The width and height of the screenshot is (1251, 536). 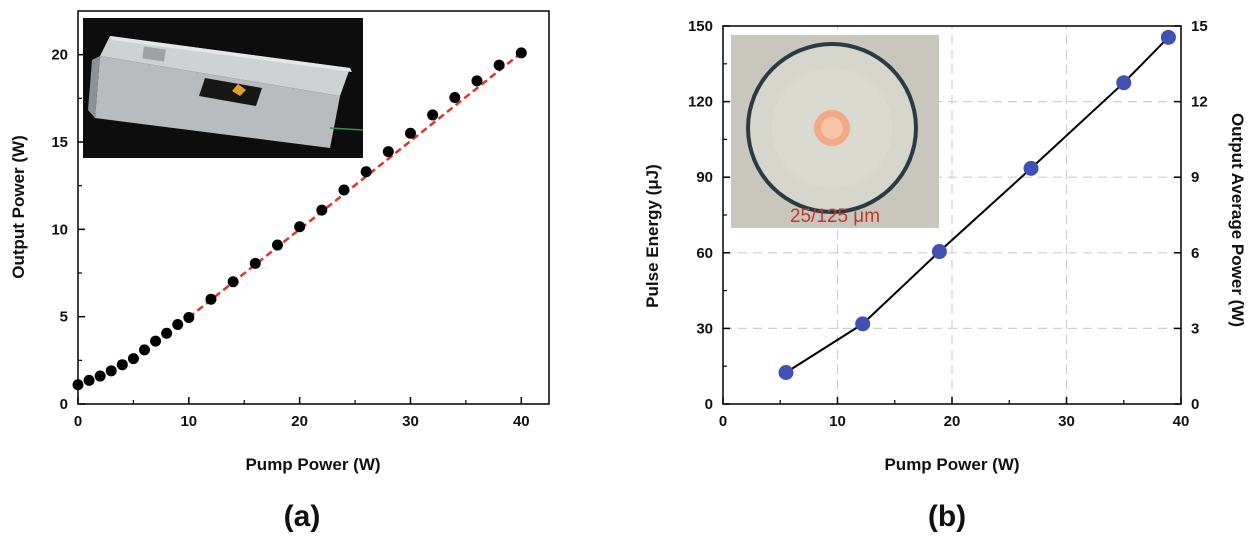 What do you see at coordinates (1199, 26) in the screenshot?
I see `y2-tick-label-b: 15` at bounding box center [1199, 26].